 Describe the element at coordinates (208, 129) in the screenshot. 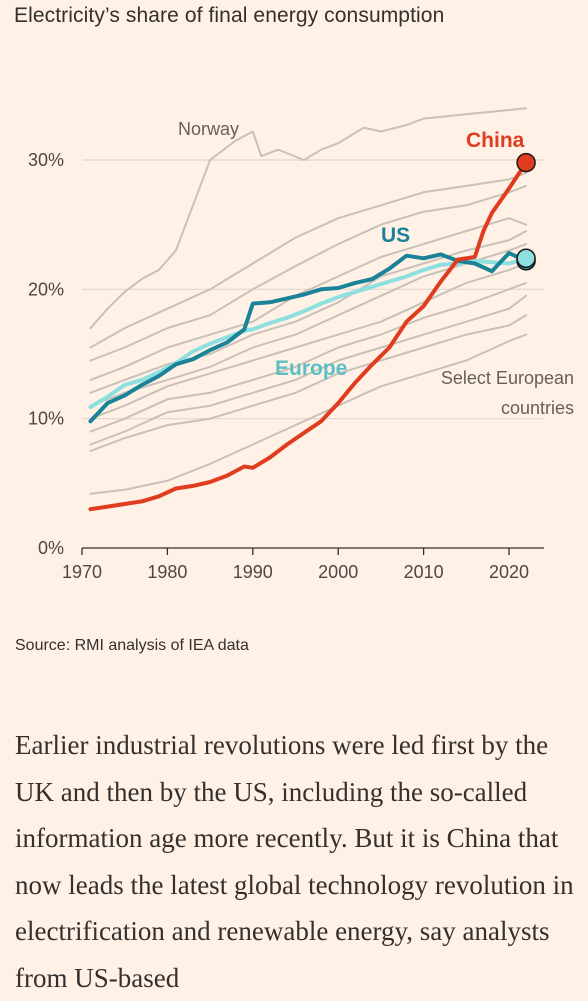

I see `norway-annotation: Norway` at that location.